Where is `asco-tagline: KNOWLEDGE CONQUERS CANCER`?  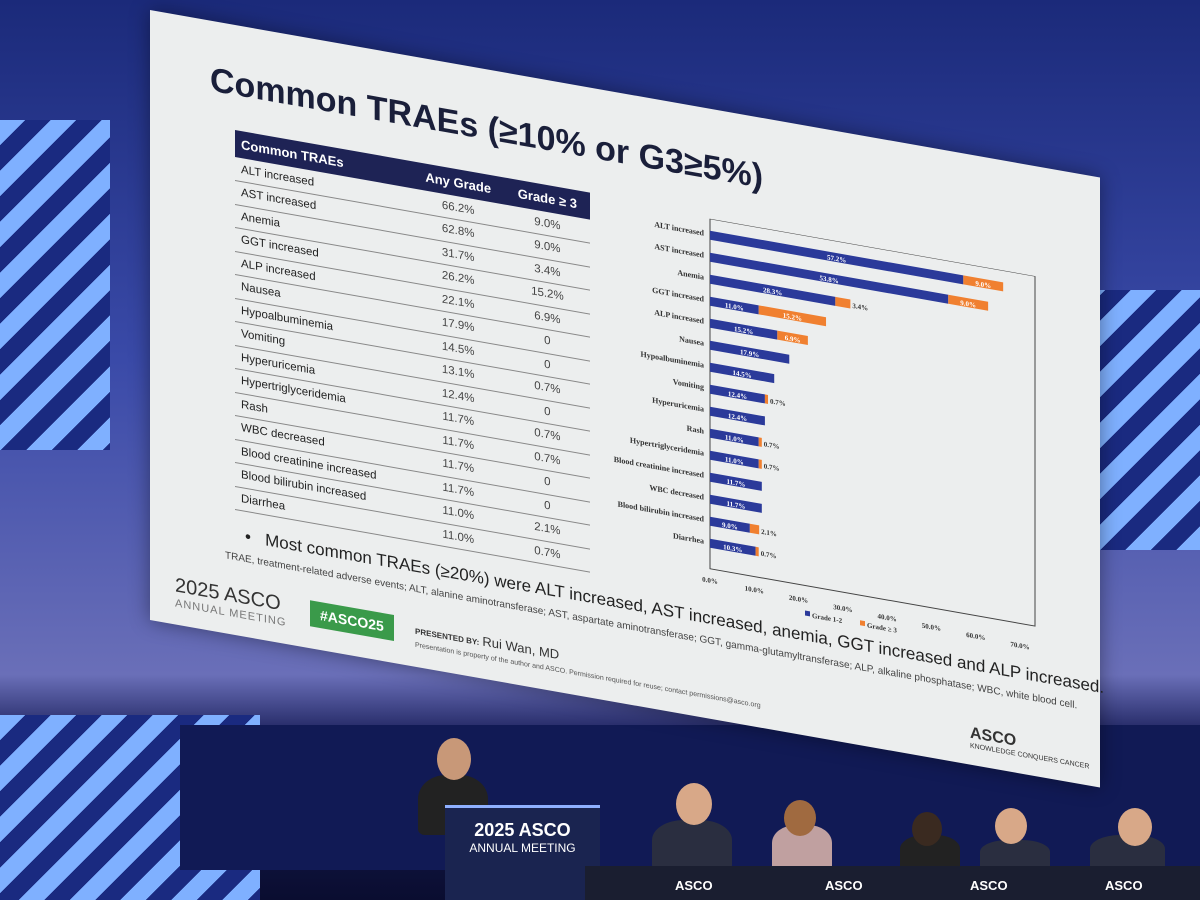 asco-tagline: KNOWLEDGE CONQUERS CANCER is located at coordinates (1030, 756).